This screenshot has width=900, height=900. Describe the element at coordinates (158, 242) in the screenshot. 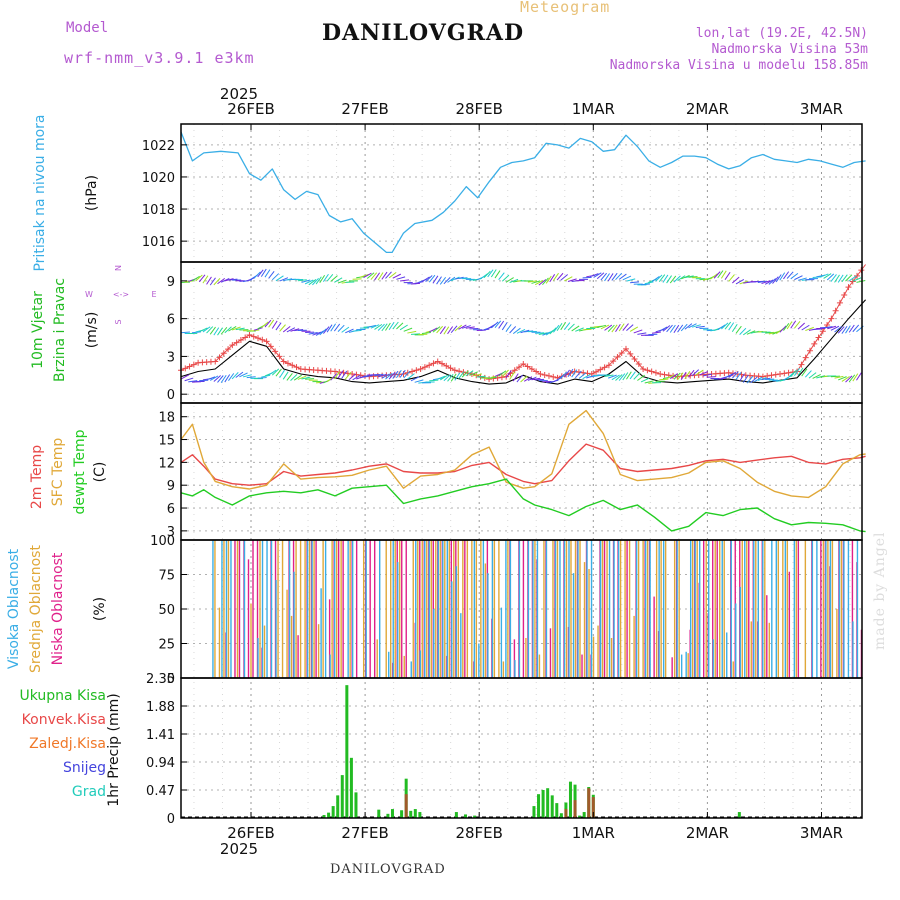

I see `pressure-ytick-label: 1016` at that location.